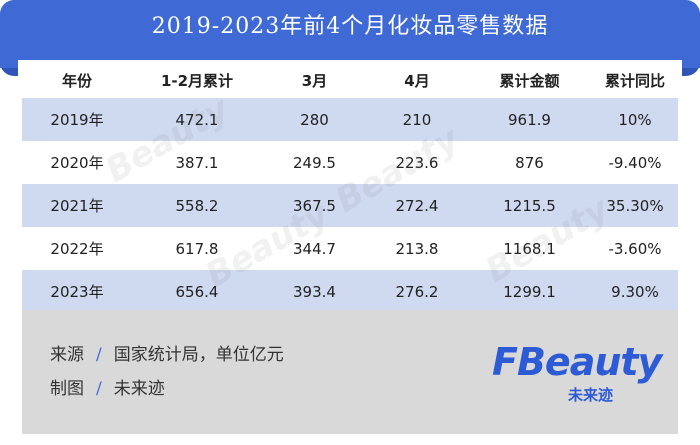 The width and height of the screenshot is (700, 445). What do you see at coordinates (529, 119) in the screenshot?
I see `table-cell: 961.9` at bounding box center [529, 119].